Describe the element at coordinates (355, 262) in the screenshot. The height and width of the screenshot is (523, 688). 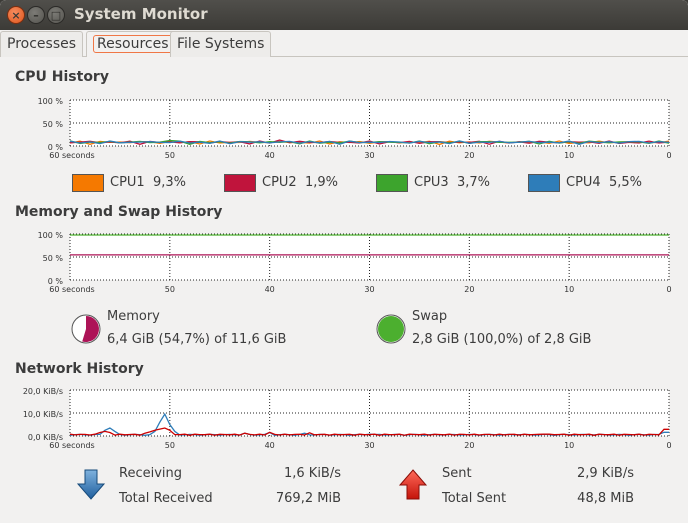
I see `memory-swap-history-graph: 100 % 50 % 0 %60 seconds 50 40 30 20 10 0` at that location.